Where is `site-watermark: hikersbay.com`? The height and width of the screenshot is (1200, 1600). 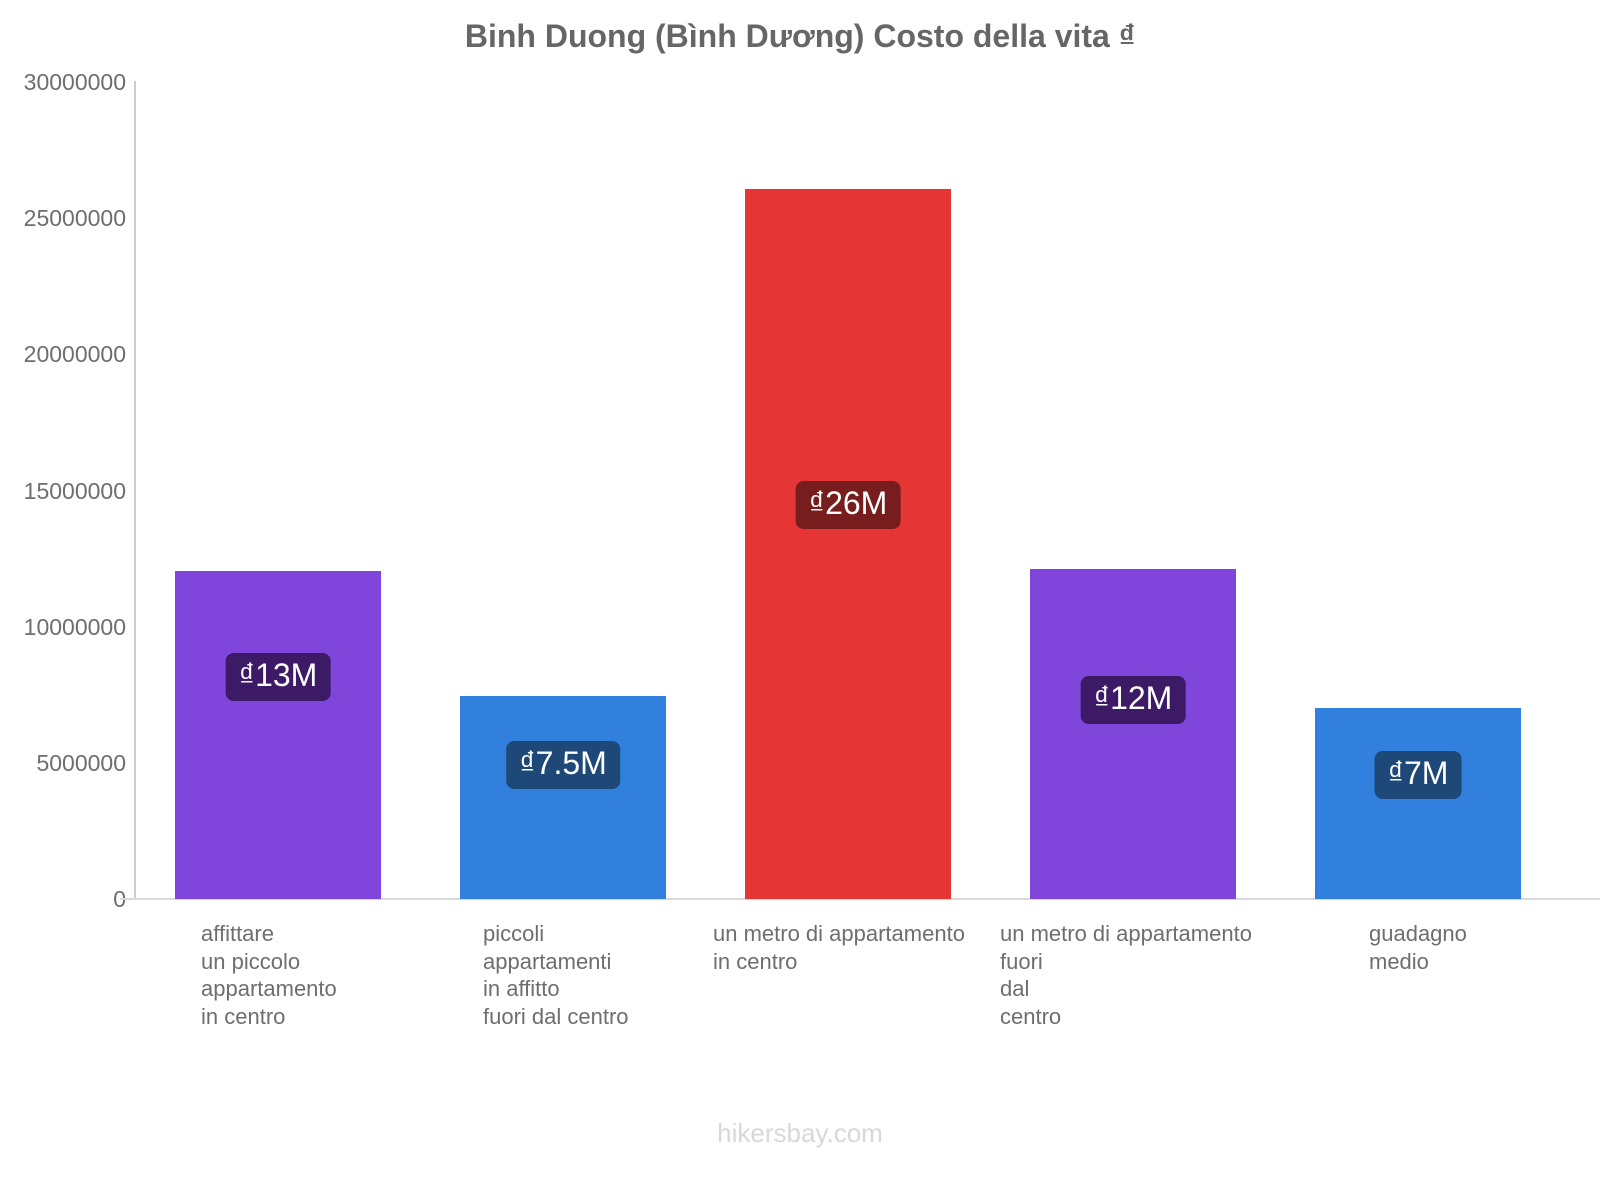 site-watermark: hikersbay.com is located at coordinates (800, 1133).